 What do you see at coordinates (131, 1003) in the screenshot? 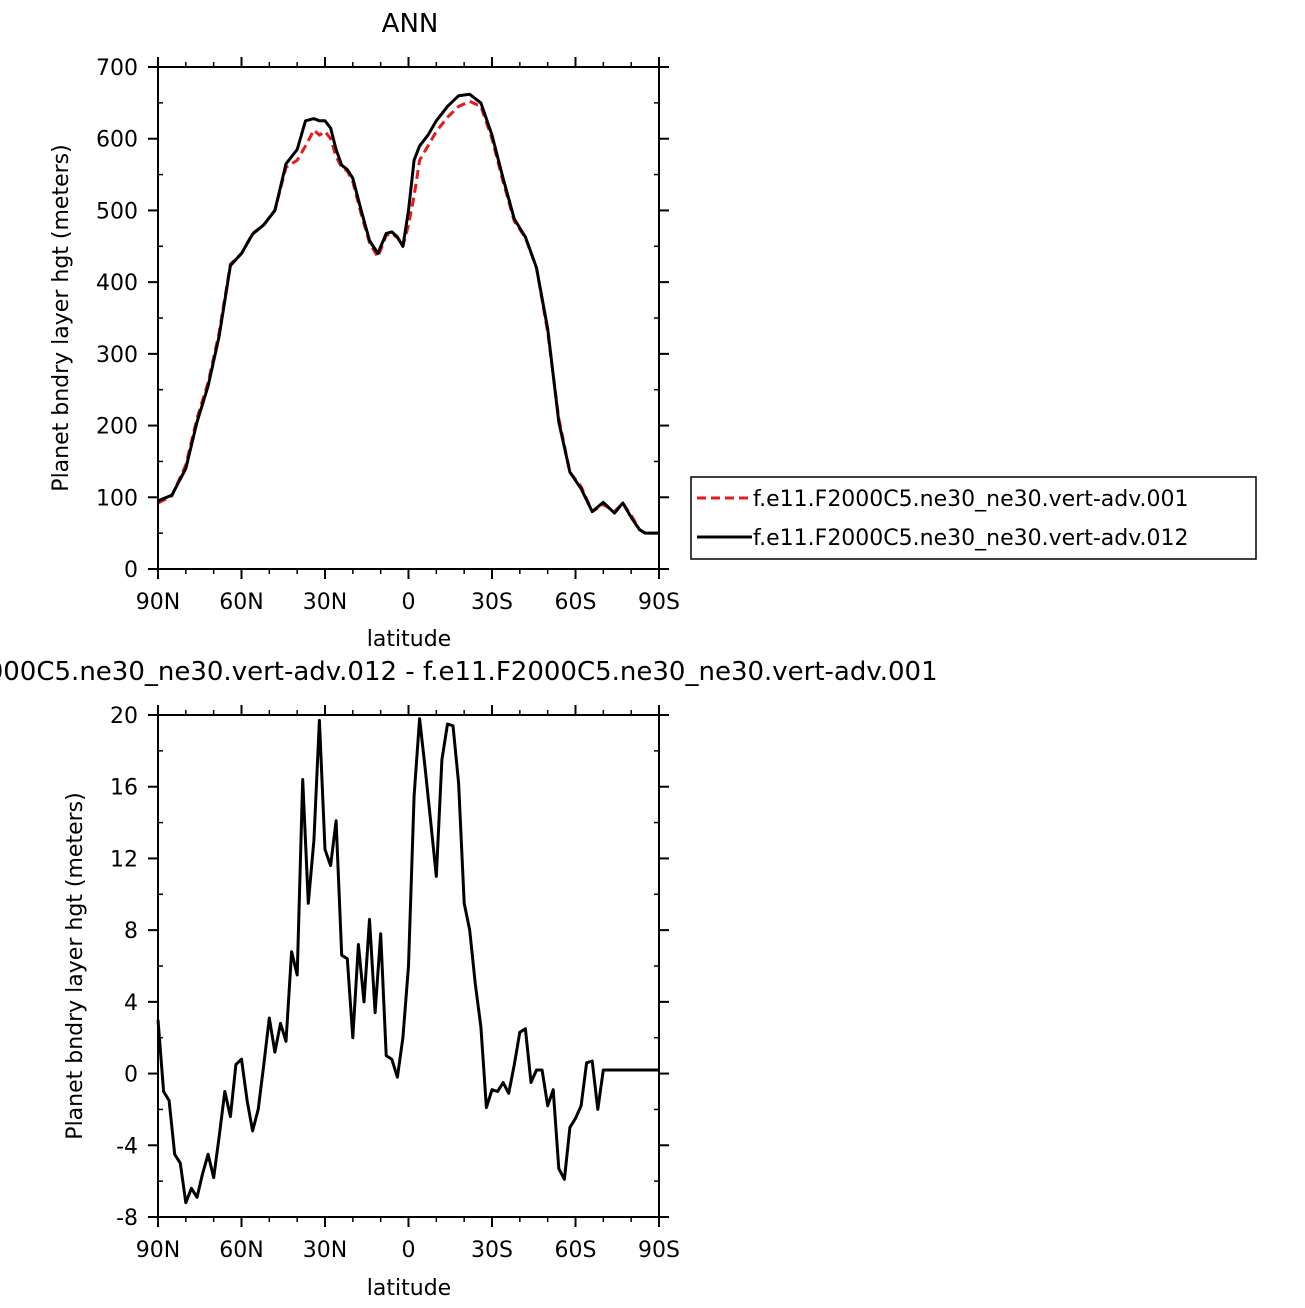
I see `y-tick-label: 4` at bounding box center [131, 1003].